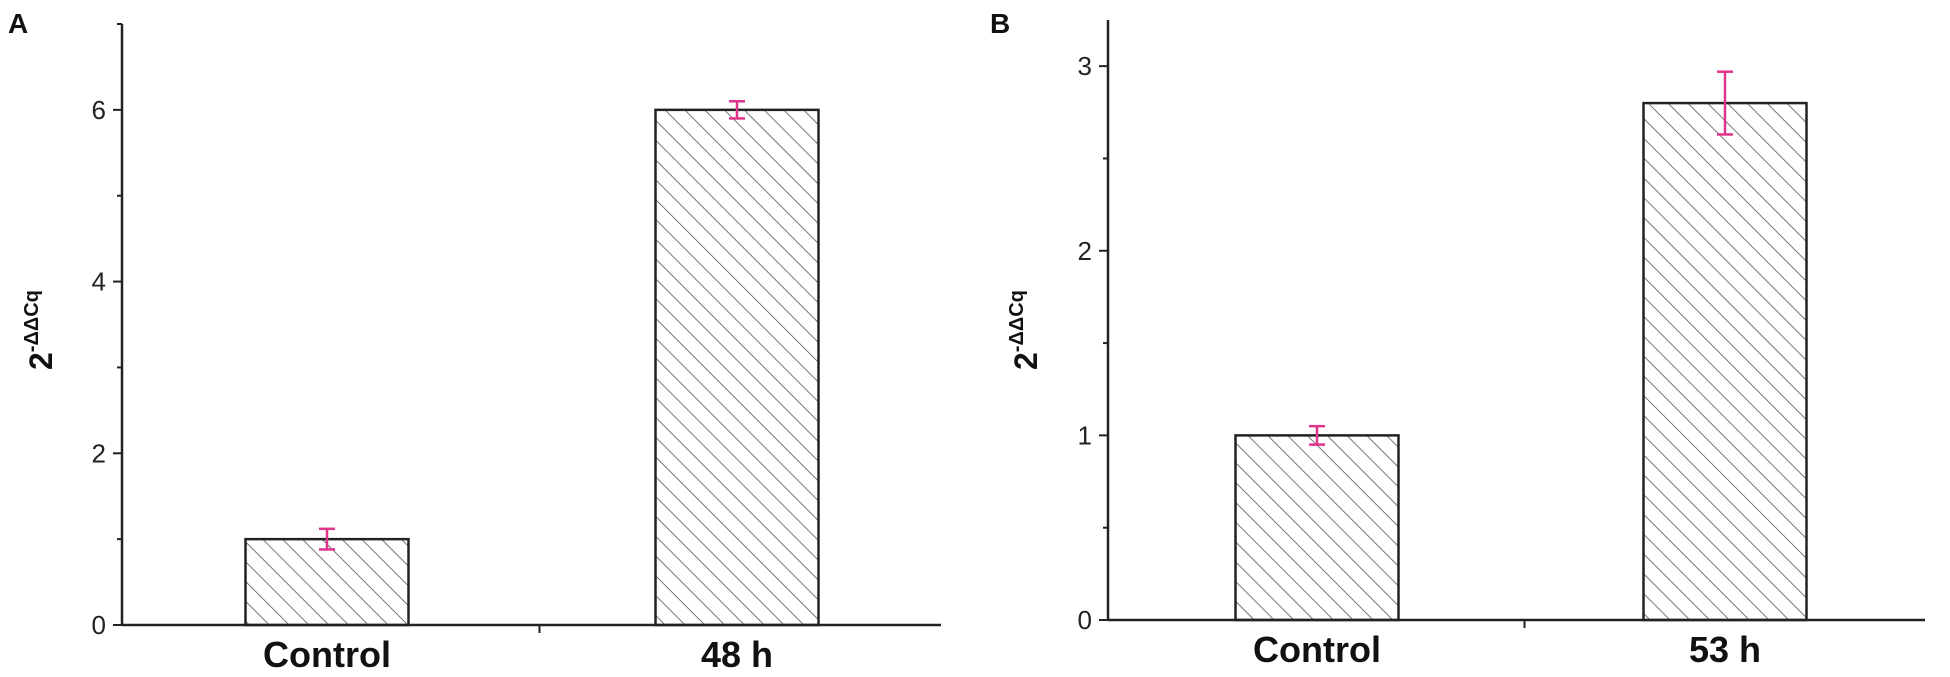  What do you see at coordinates (18, 23) in the screenshot?
I see `panel-a-label: A` at bounding box center [18, 23].